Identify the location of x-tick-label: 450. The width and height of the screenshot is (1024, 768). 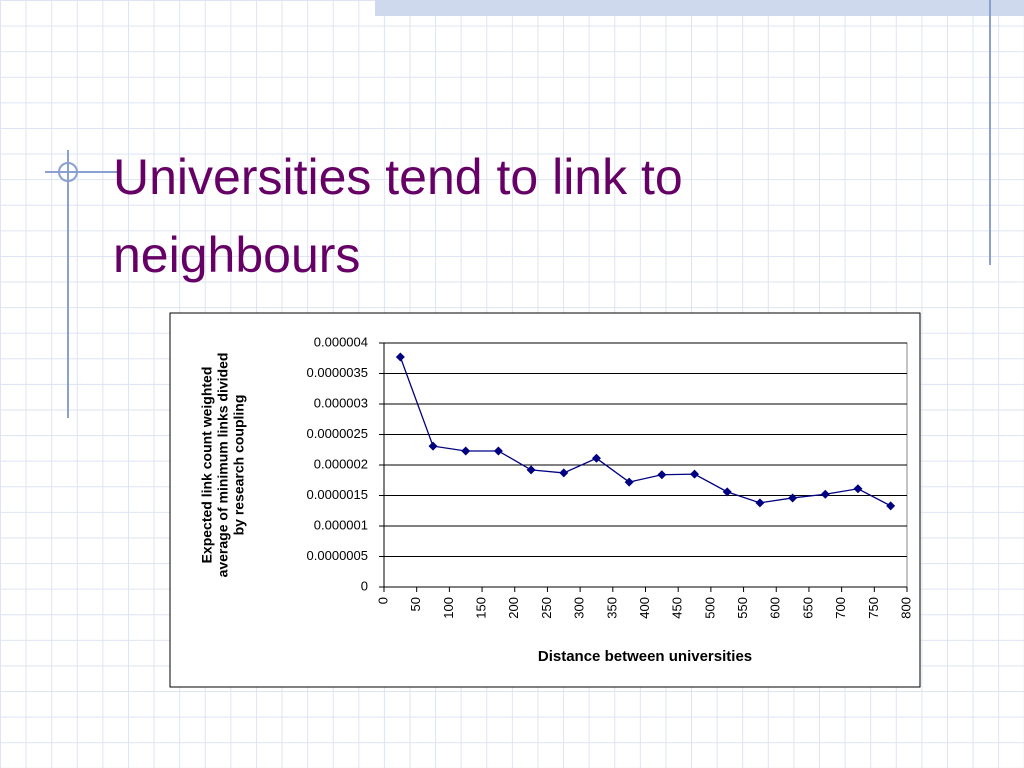
(677, 608).